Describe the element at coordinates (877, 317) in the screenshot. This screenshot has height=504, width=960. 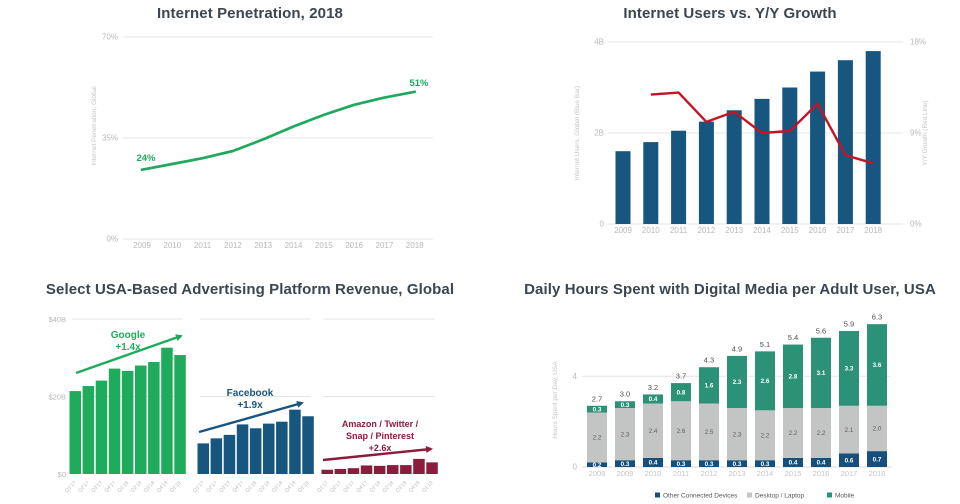
I see `total-value-label: 6.3` at that location.